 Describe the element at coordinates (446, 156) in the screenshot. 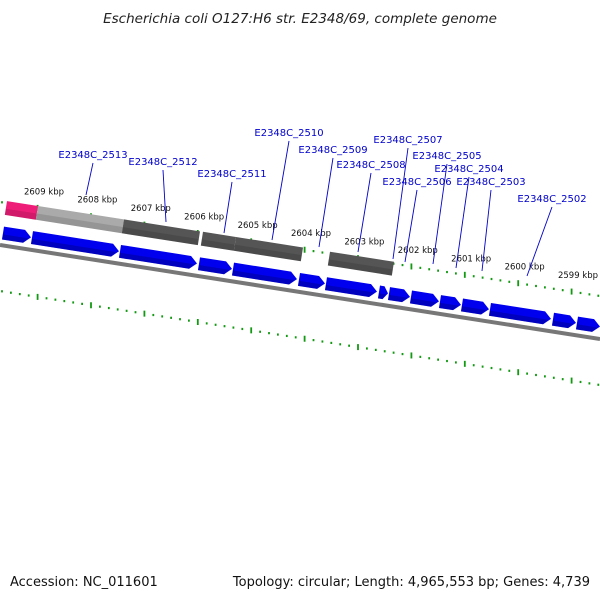

I see `gene-label: E2348C_2505` at that location.